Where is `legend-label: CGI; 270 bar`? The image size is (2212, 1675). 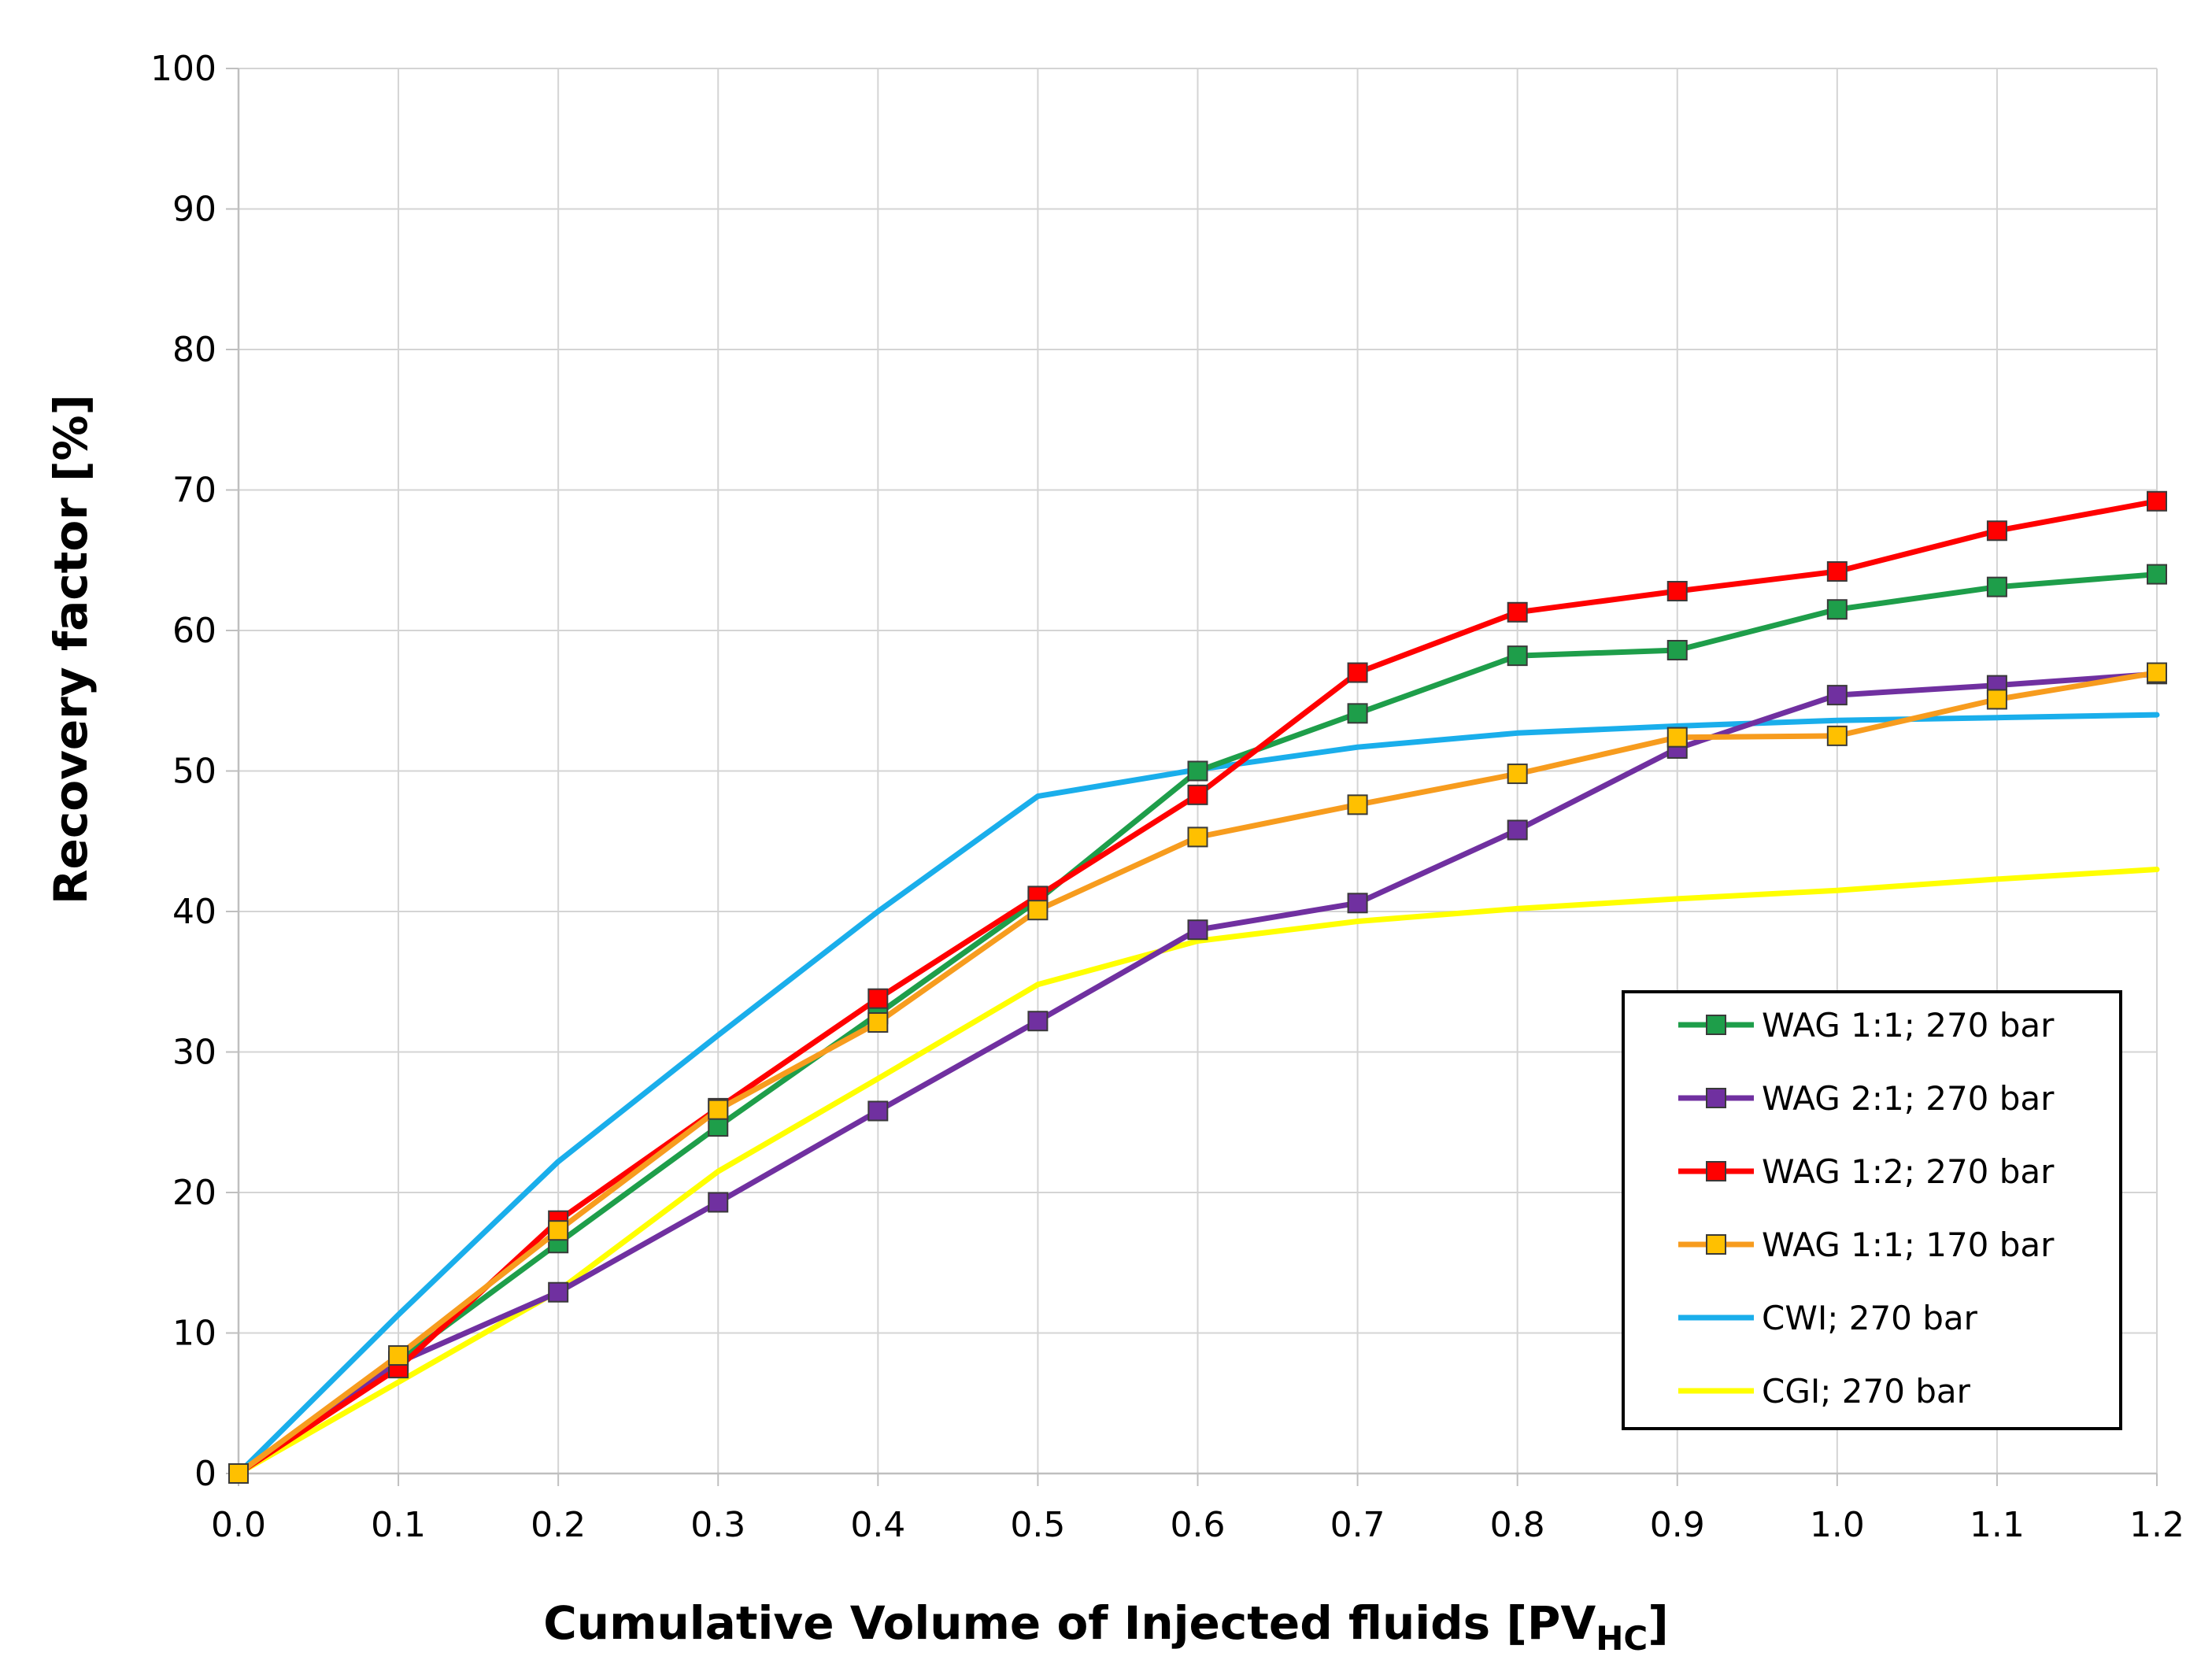
legend-label: CGI; 270 bar is located at coordinates (1866, 1391).